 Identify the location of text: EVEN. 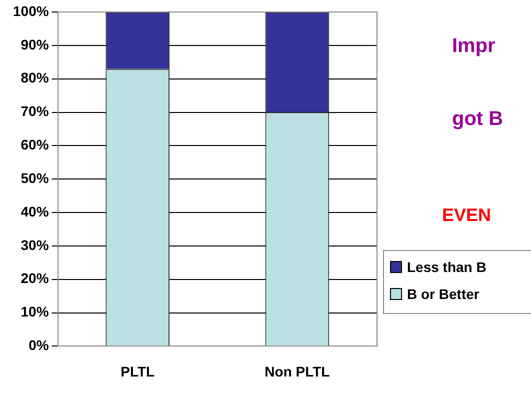
(467, 215).